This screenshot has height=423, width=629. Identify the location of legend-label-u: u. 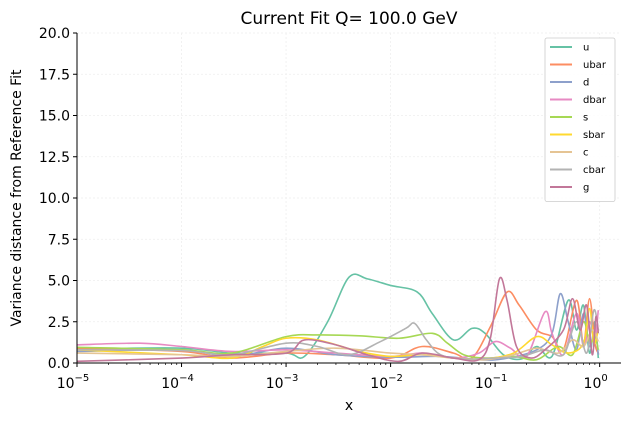
(586, 48).